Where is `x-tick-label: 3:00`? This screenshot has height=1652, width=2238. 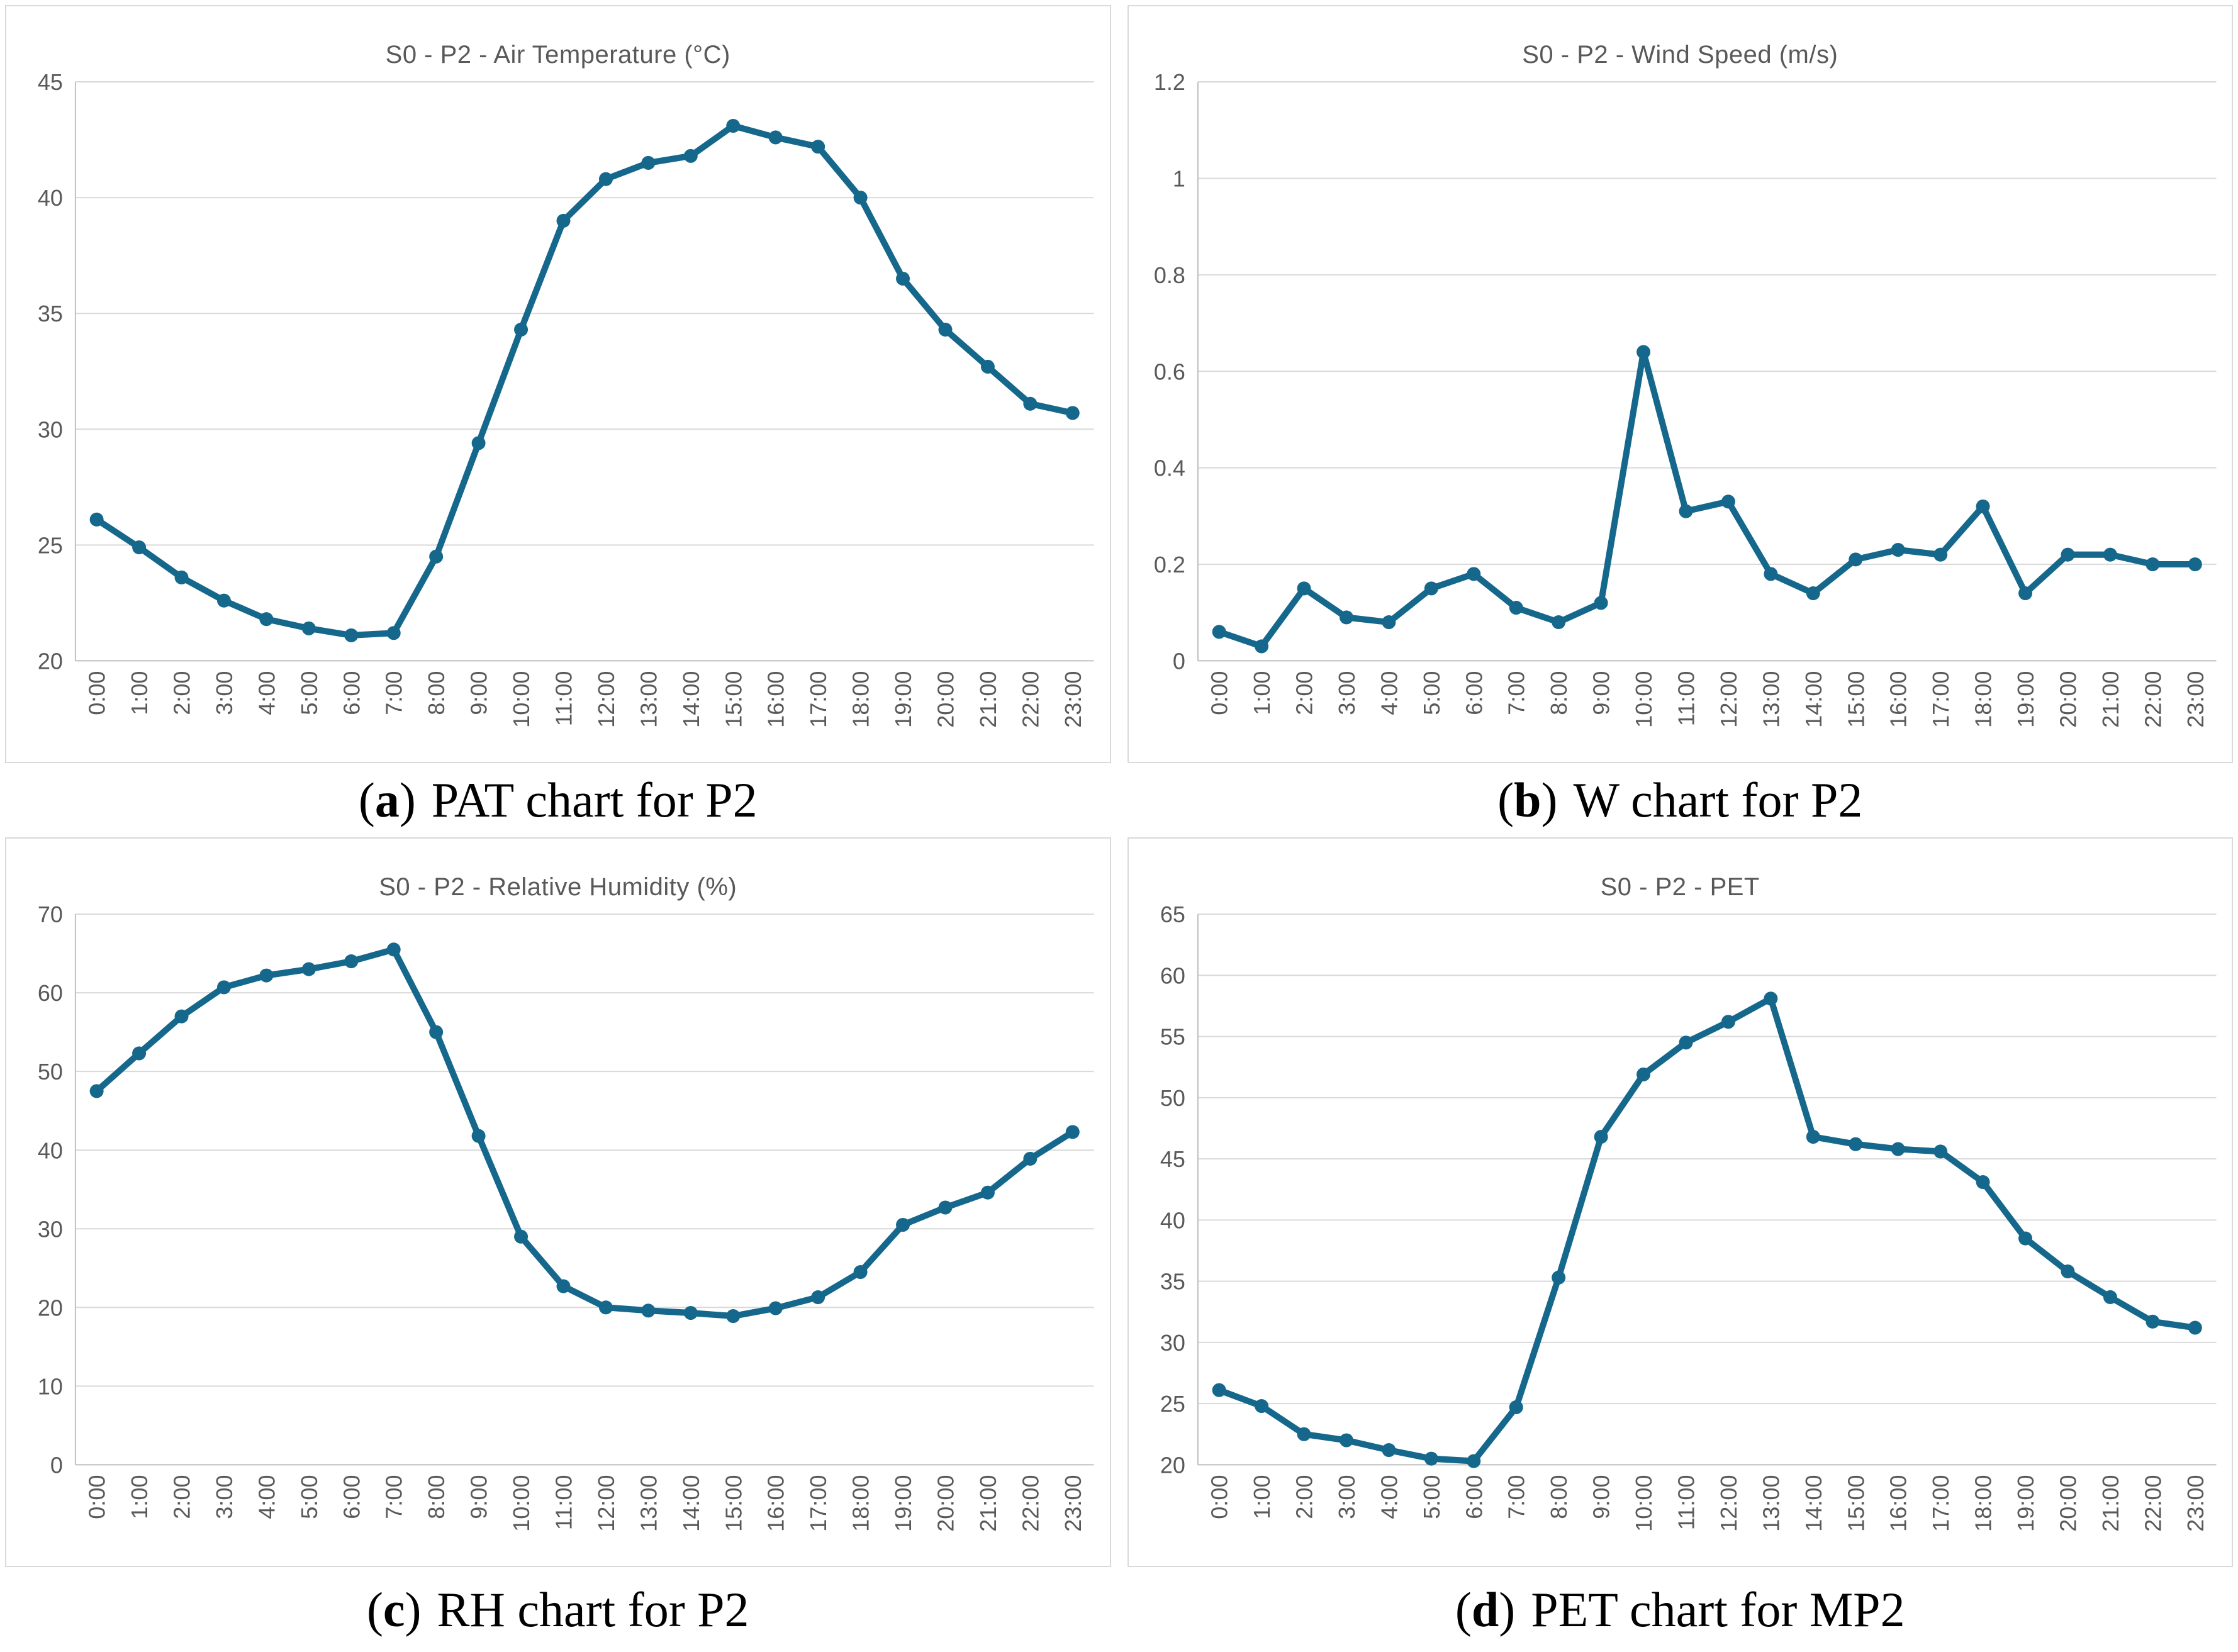
x-tick-label: 3:00 is located at coordinates (1347, 693).